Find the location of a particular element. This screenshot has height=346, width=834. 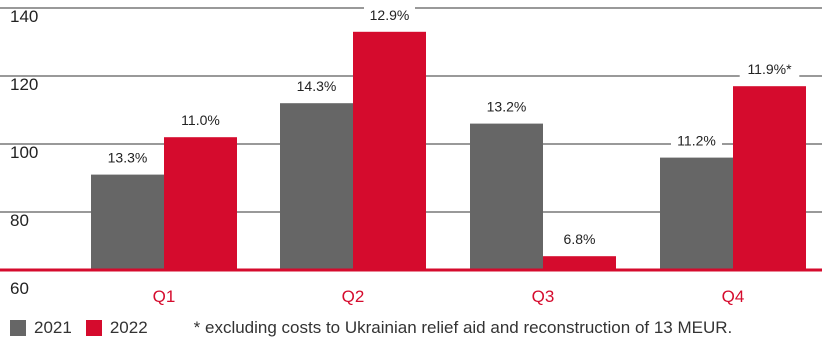

data-label-bg-2022-Q2 is located at coordinates (389, 15).